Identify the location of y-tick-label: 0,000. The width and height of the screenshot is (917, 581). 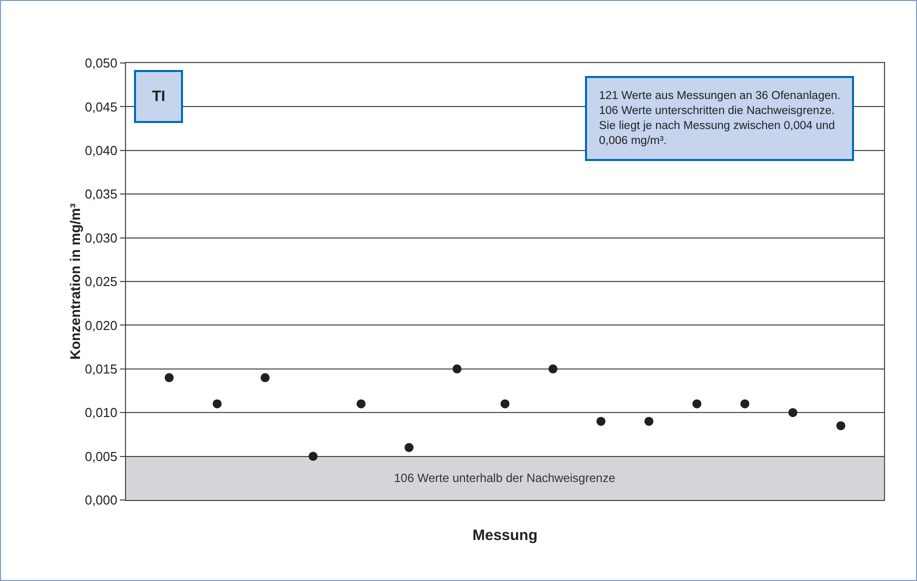
(101, 500).